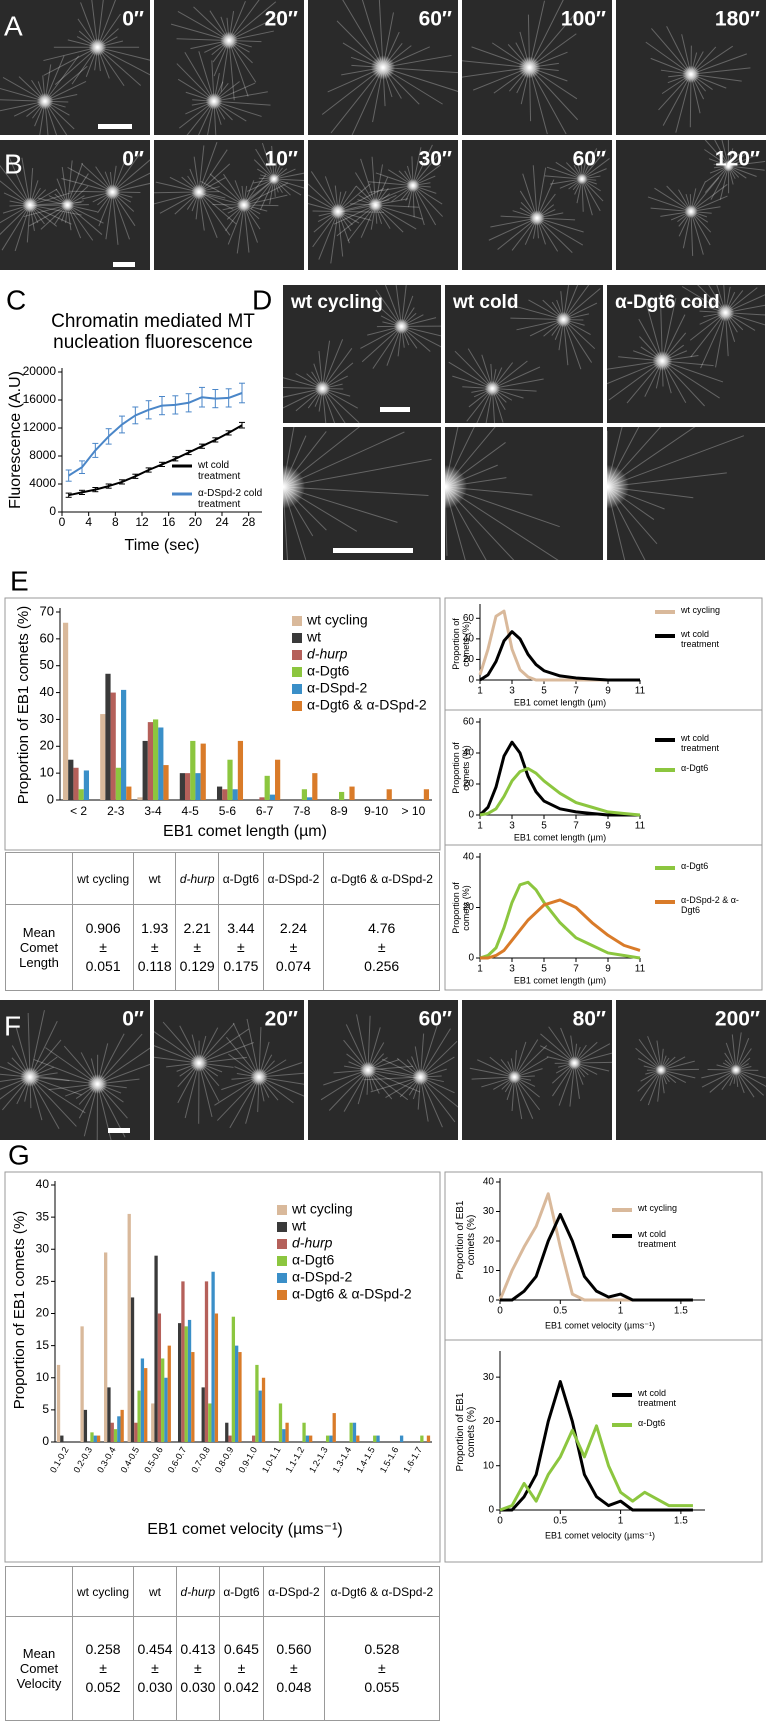 The image size is (767, 1726). Describe the element at coordinates (737, 1019) in the screenshot. I see `timestamp: 200″` at that location.